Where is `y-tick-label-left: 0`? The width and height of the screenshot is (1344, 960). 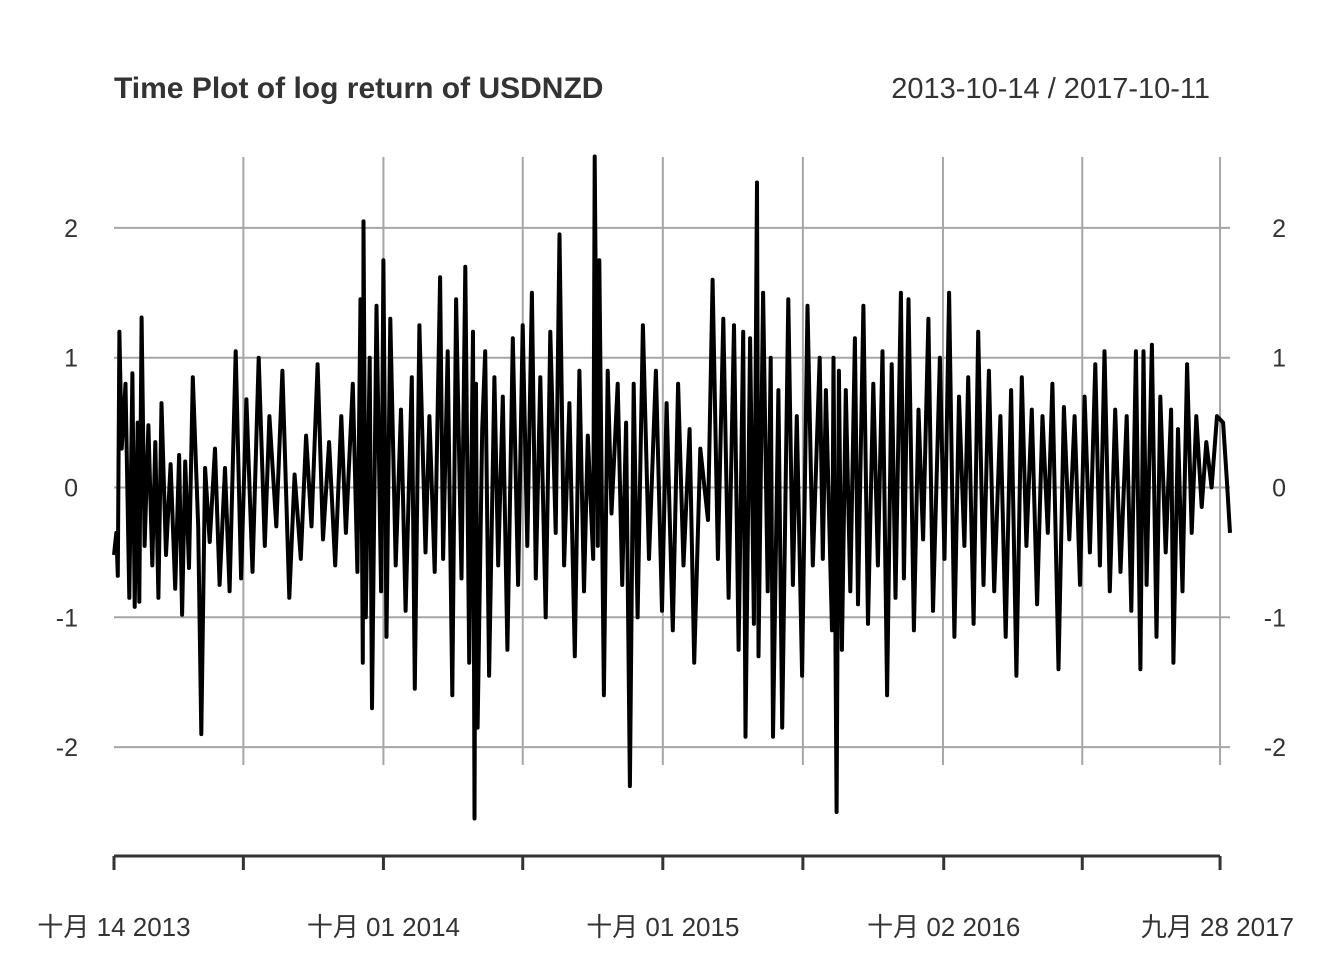 y-tick-label-left: 0 is located at coordinates (71, 489).